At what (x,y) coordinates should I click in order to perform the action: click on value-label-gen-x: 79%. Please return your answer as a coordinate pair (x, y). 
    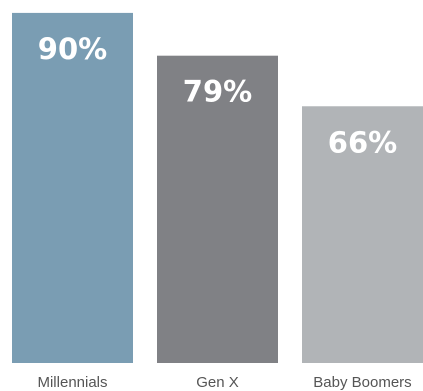
    Looking at the image, I should click on (217, 92).